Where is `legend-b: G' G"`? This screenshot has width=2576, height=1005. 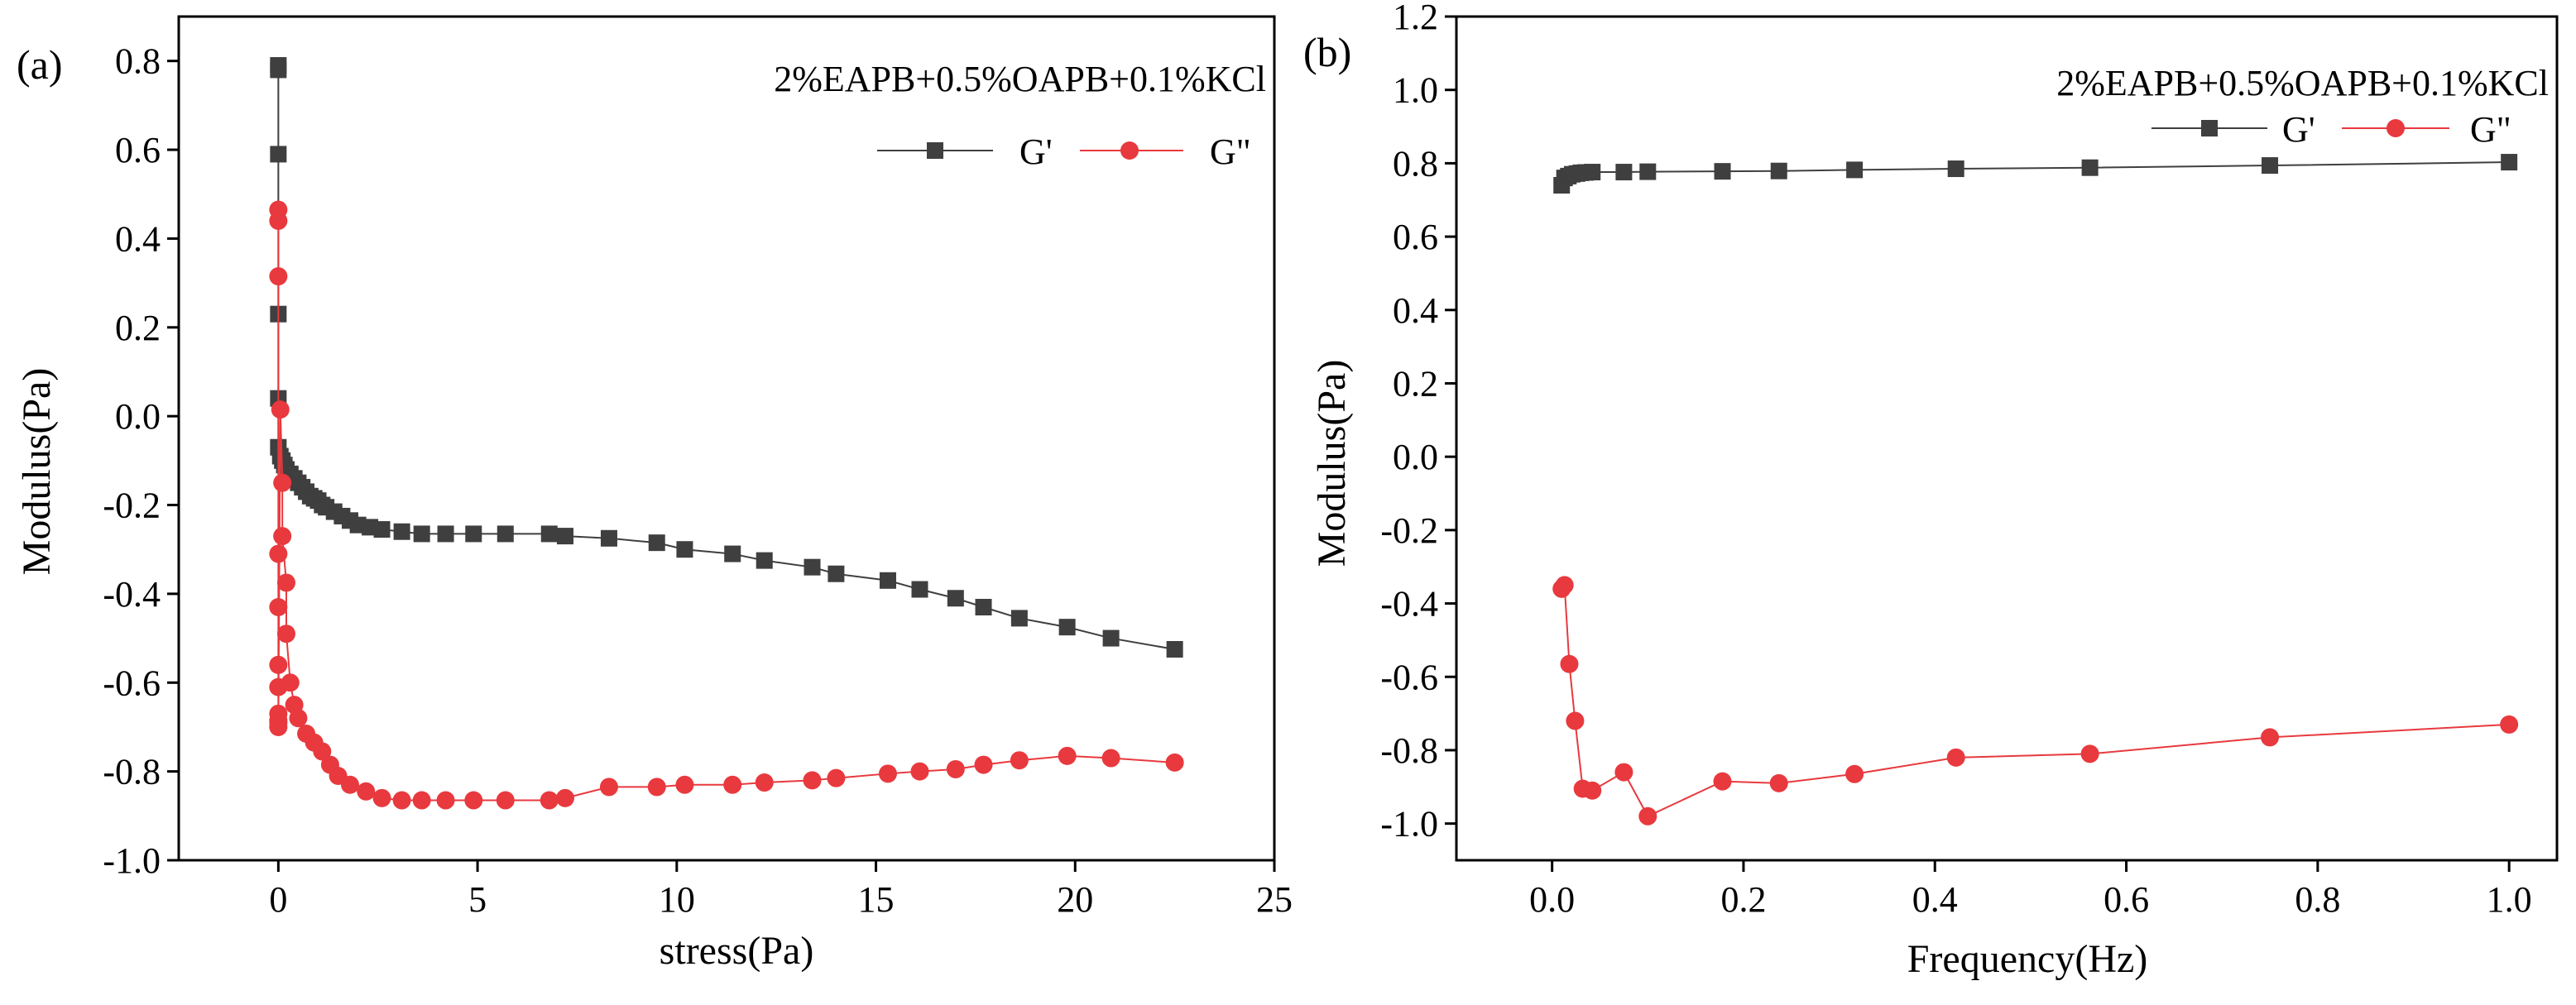 legend-b: G' G" is located at coordinates (2331, 129).